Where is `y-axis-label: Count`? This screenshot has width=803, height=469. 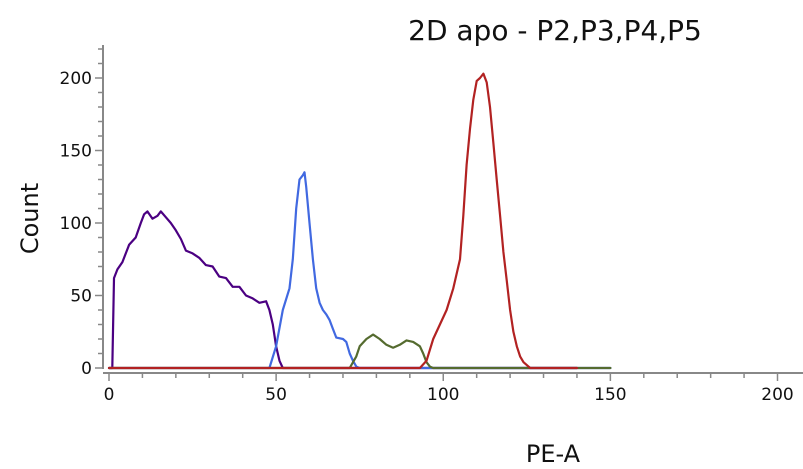
y-axis-label: Count is located at coordinates (30, 218).